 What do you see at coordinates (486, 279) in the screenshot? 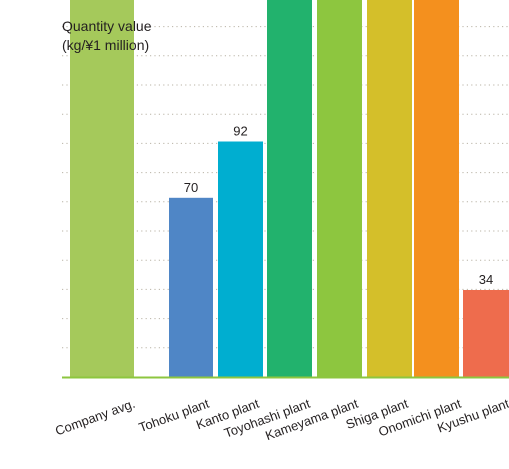
I see `value-label-7: 34` at bounding box center [486, 279].